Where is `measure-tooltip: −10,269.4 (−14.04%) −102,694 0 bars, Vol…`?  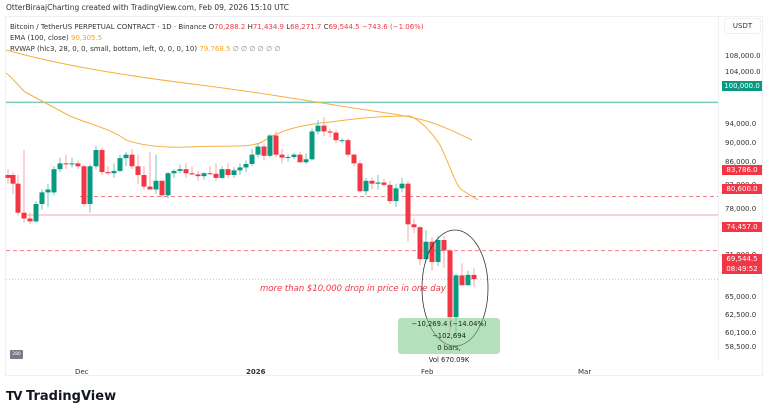 measure-tooltip: −10,269.4 (−14.04%) −102,694 0 bars, Vol… is located at coordinates (449, 341).